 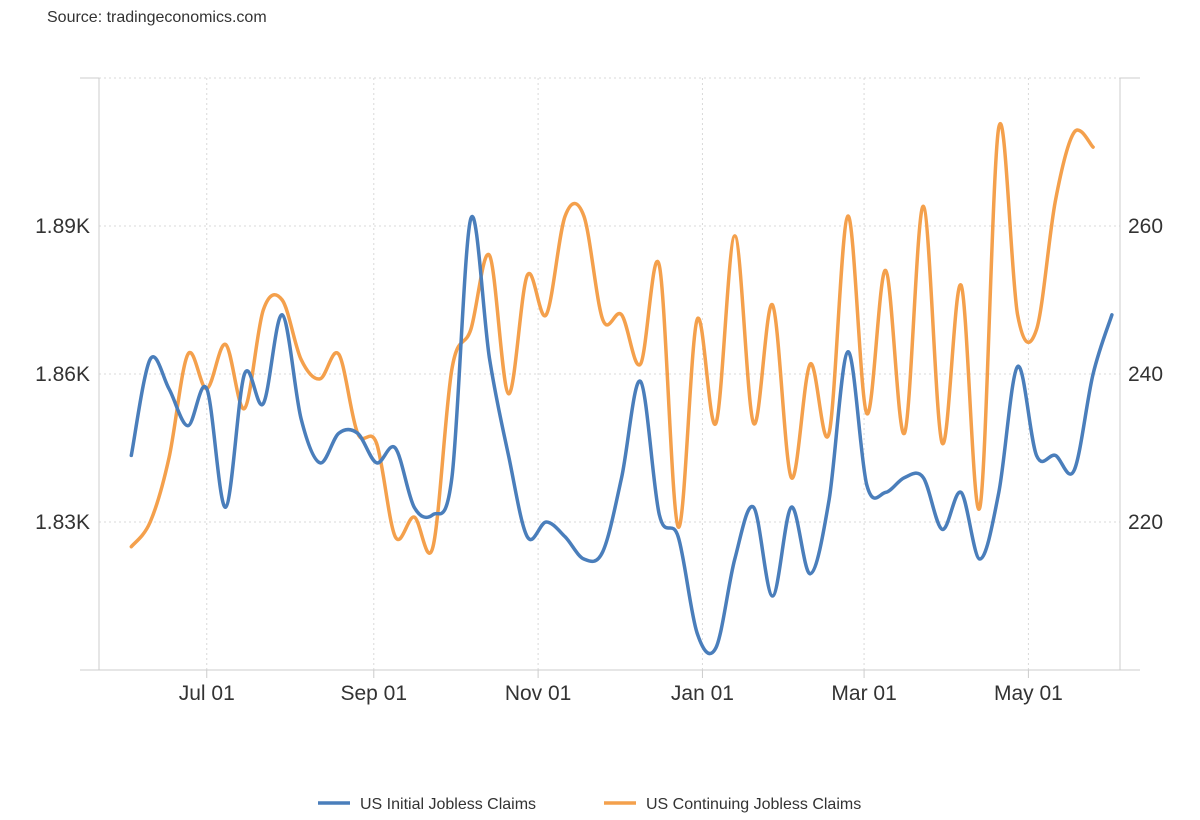 What do you see at coordinates (62, 374) in the screenshot?
I see `y-left-tick-label: 1.86K` at bounding box center [62, 374].